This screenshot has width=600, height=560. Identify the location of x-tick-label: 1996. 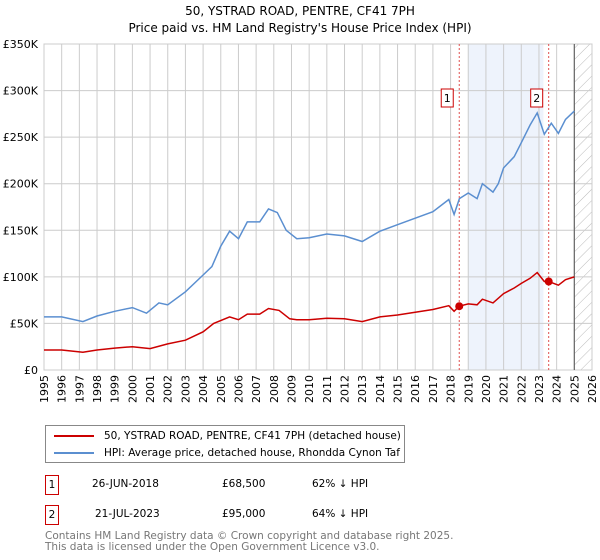
(62, 389).